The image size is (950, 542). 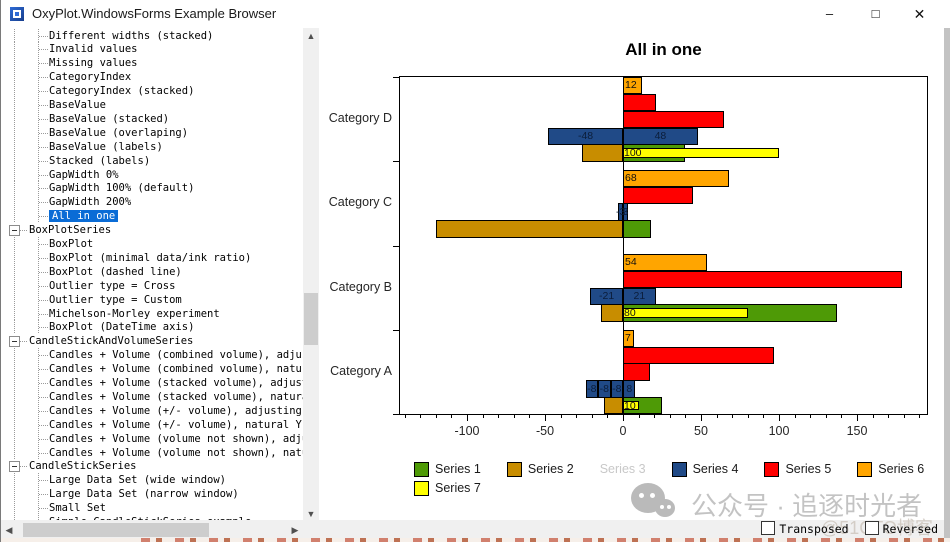 What do you see at coordinates (311, 514) in the screenshot?
I see `scroll-down-icon: ▼` at bounding box center [311, 514].